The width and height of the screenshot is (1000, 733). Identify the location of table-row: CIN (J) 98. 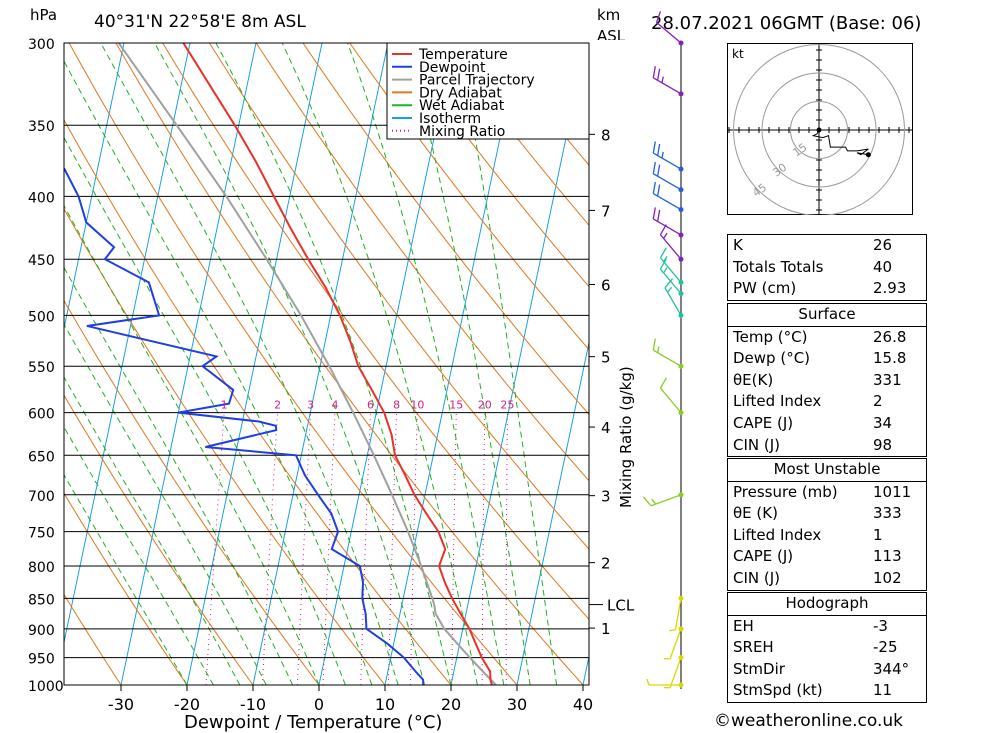
(827, 446).